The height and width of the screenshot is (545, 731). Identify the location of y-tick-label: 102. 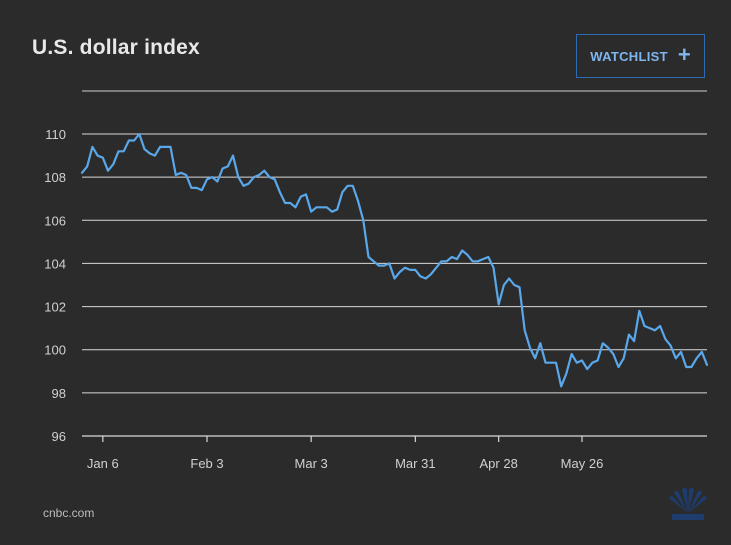
(55, 307).